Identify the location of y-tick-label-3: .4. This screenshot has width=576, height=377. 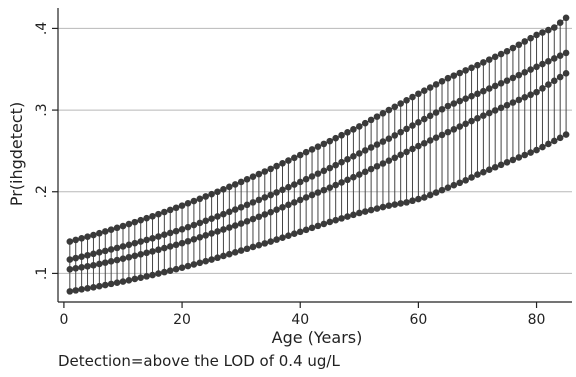
(42, 28).